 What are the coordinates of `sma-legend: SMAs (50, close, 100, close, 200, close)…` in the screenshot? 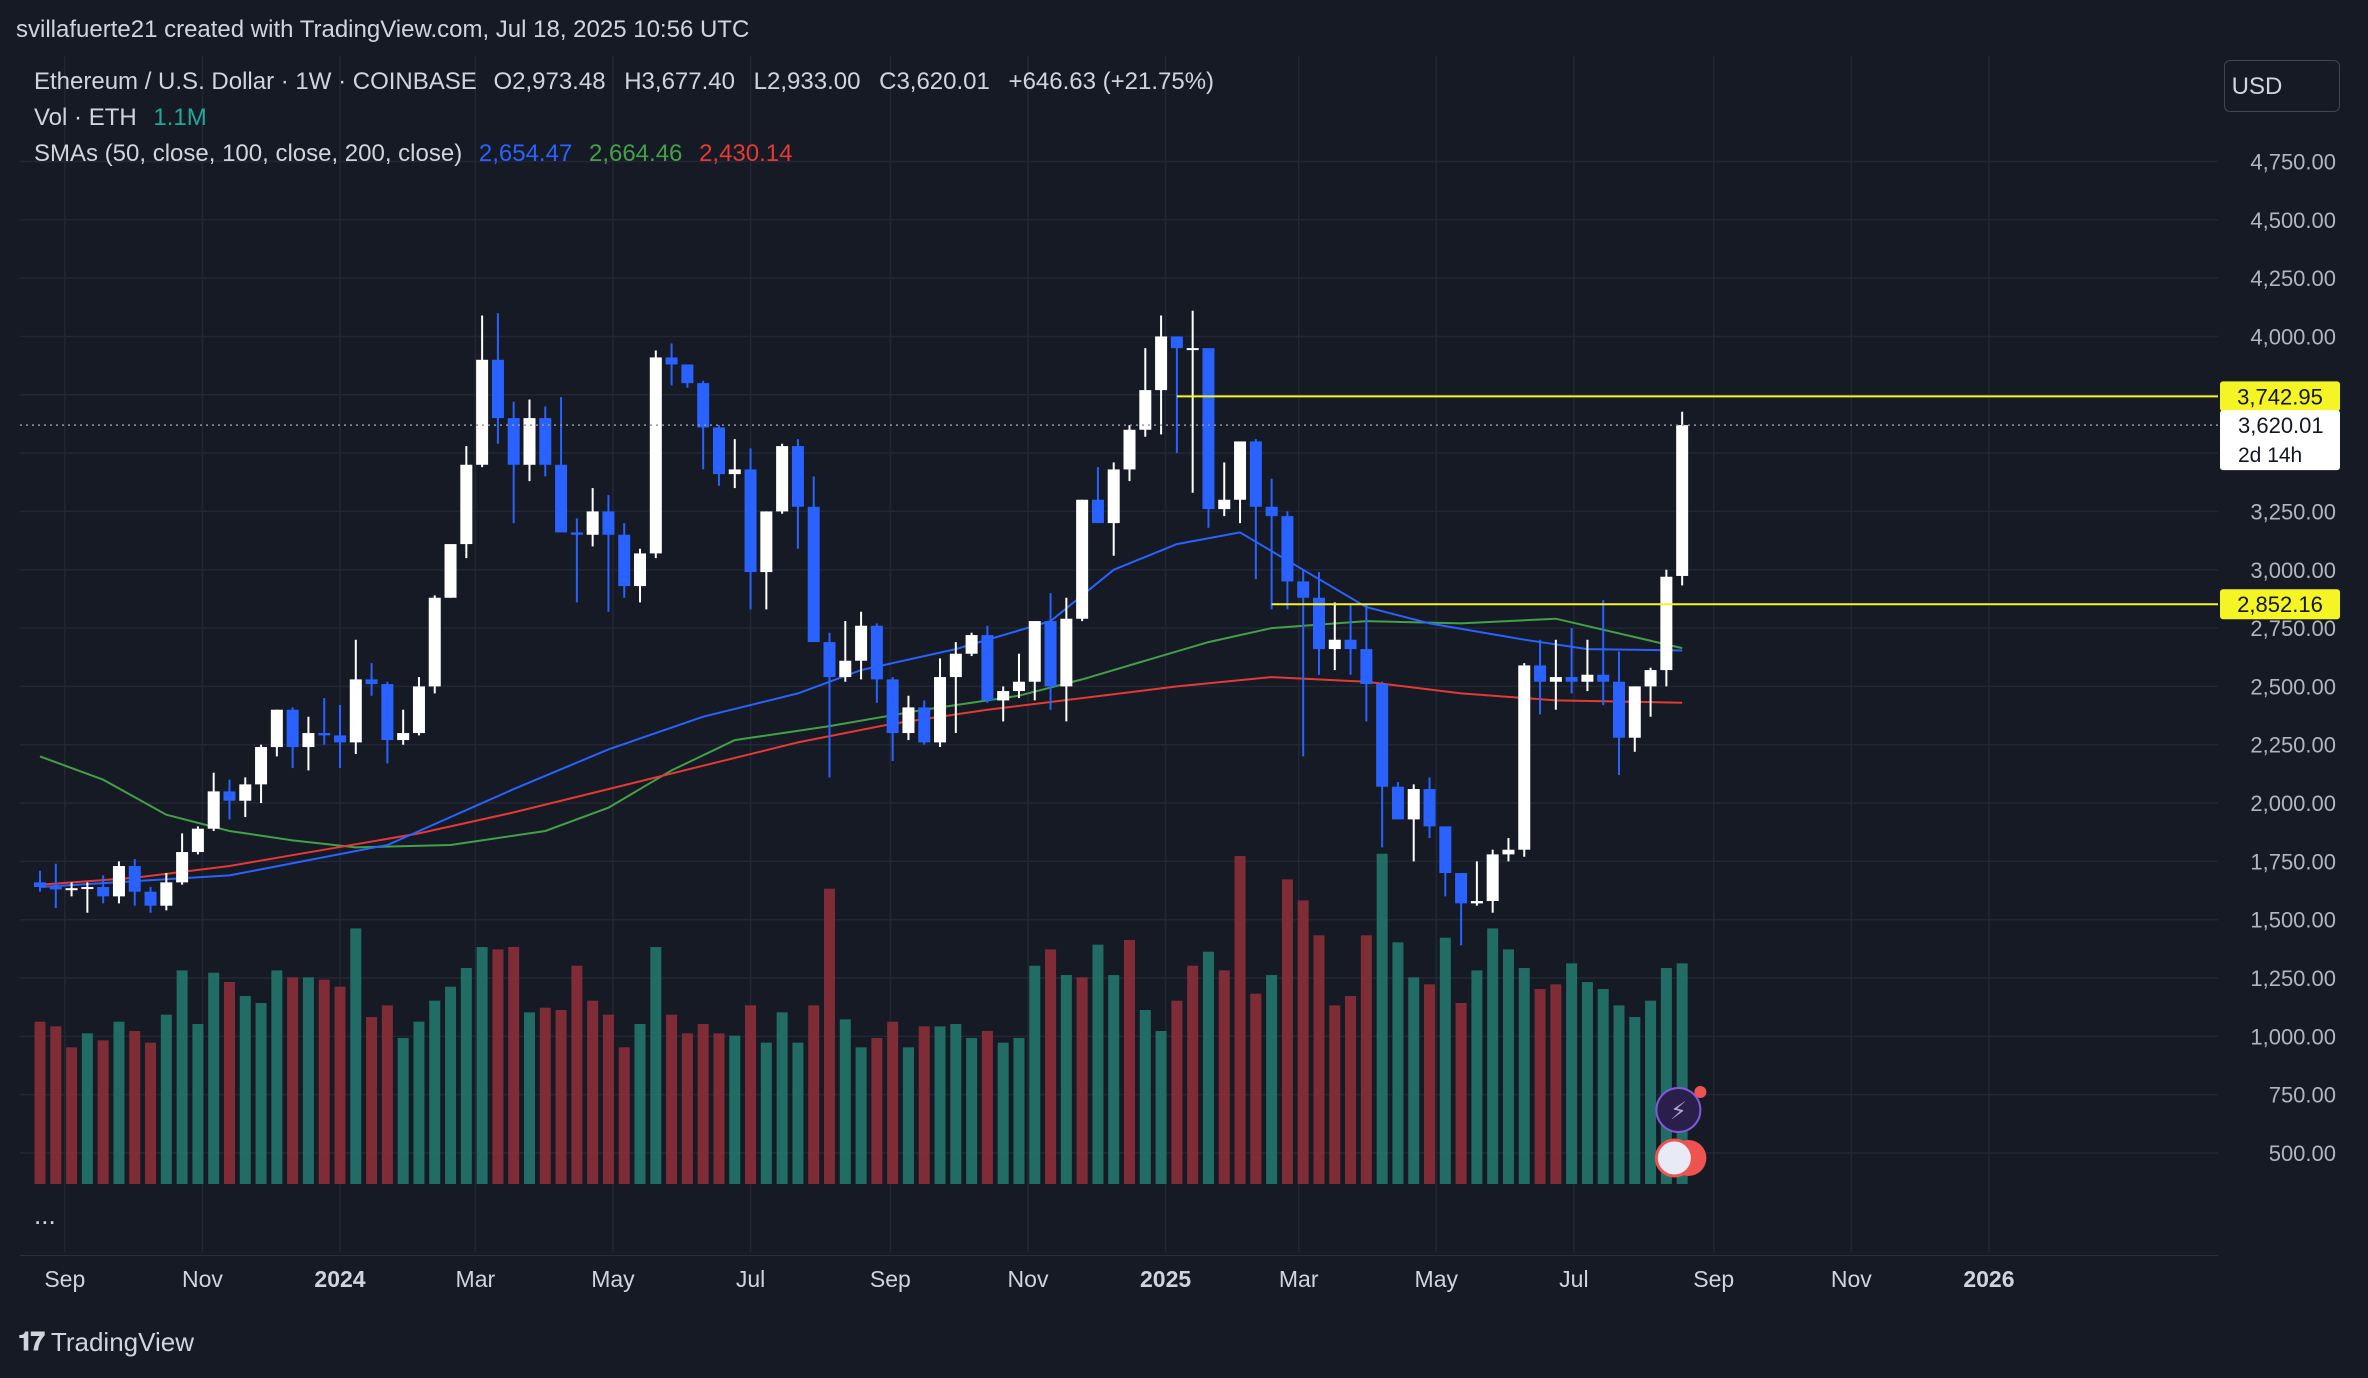 It's located at (418, 154).